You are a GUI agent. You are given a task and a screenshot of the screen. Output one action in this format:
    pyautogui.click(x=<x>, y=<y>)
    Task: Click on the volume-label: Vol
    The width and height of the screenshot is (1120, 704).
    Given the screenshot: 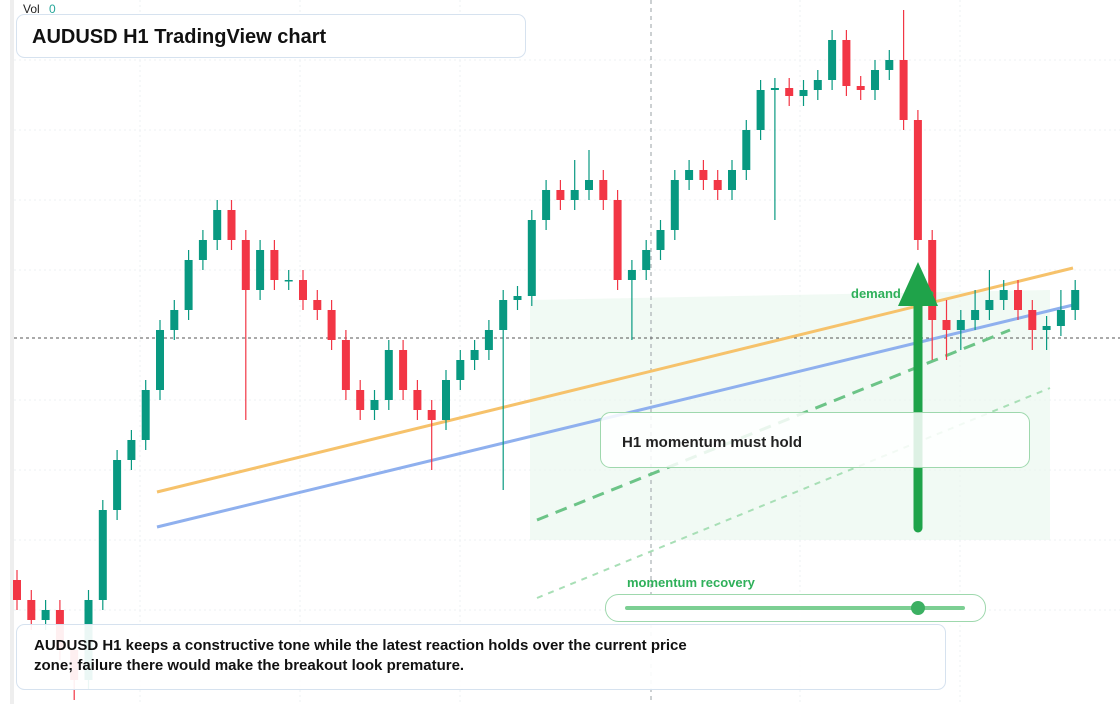 What is the action you would take?
    pyautogui.click(x=31, y=9)
    